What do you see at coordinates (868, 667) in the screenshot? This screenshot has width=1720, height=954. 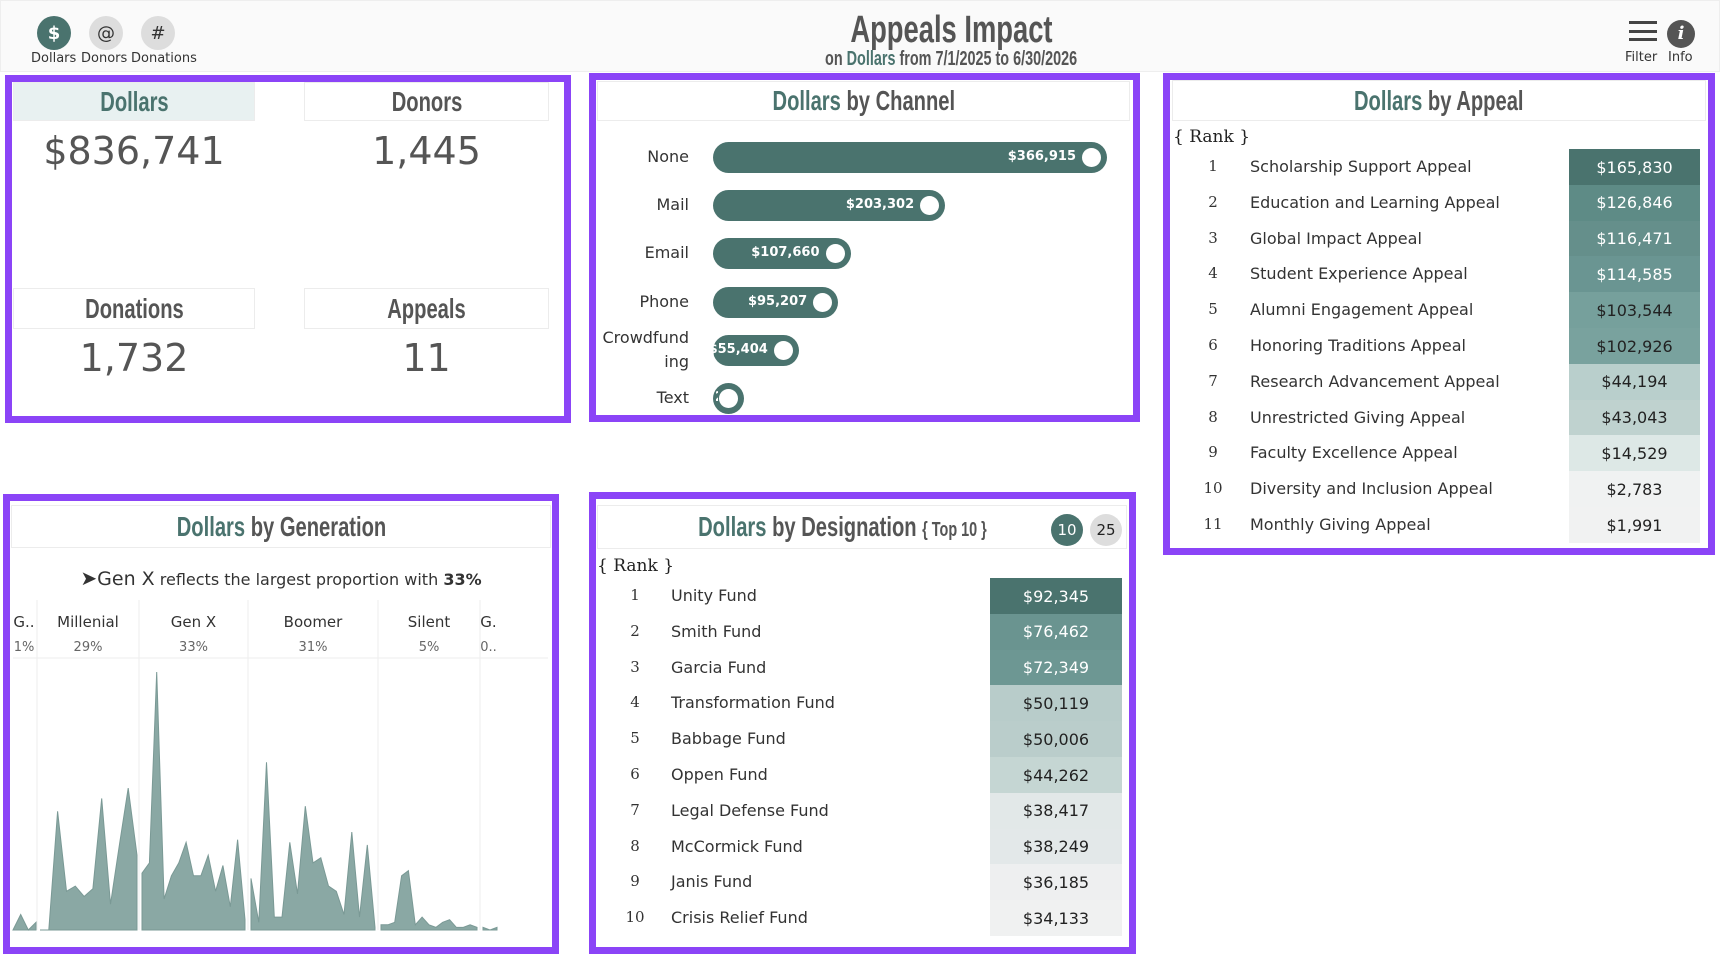 I see `table-row: 3 Garcia Fund $72,349` at bounding box center [868, 667].